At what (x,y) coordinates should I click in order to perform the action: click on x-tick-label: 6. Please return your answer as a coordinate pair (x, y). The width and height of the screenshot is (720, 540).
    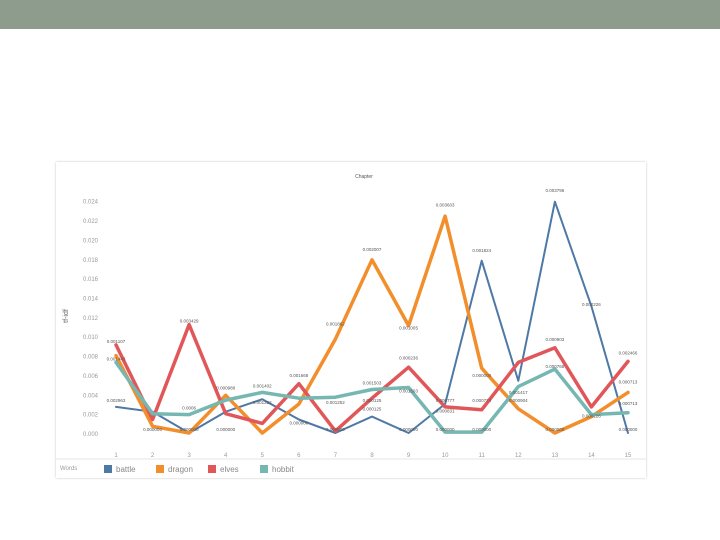
    Looking at the image, I should click on (299, 456).